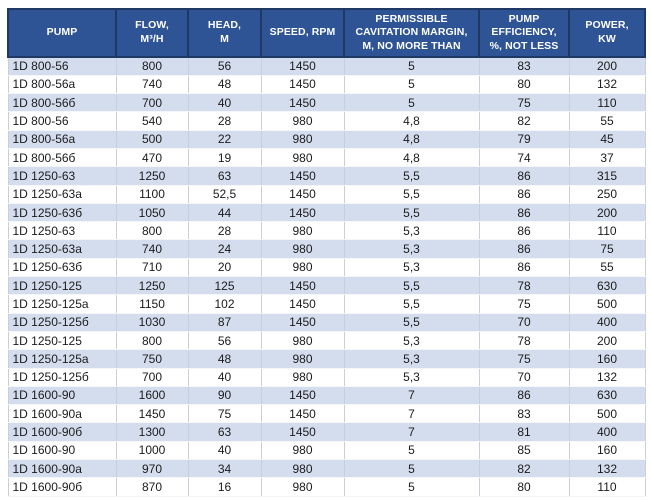  What do you see at coordinates (224, 33) in the screenshot?
I see `column-header-2: HEAD, M` at bounding box center [224, 33].